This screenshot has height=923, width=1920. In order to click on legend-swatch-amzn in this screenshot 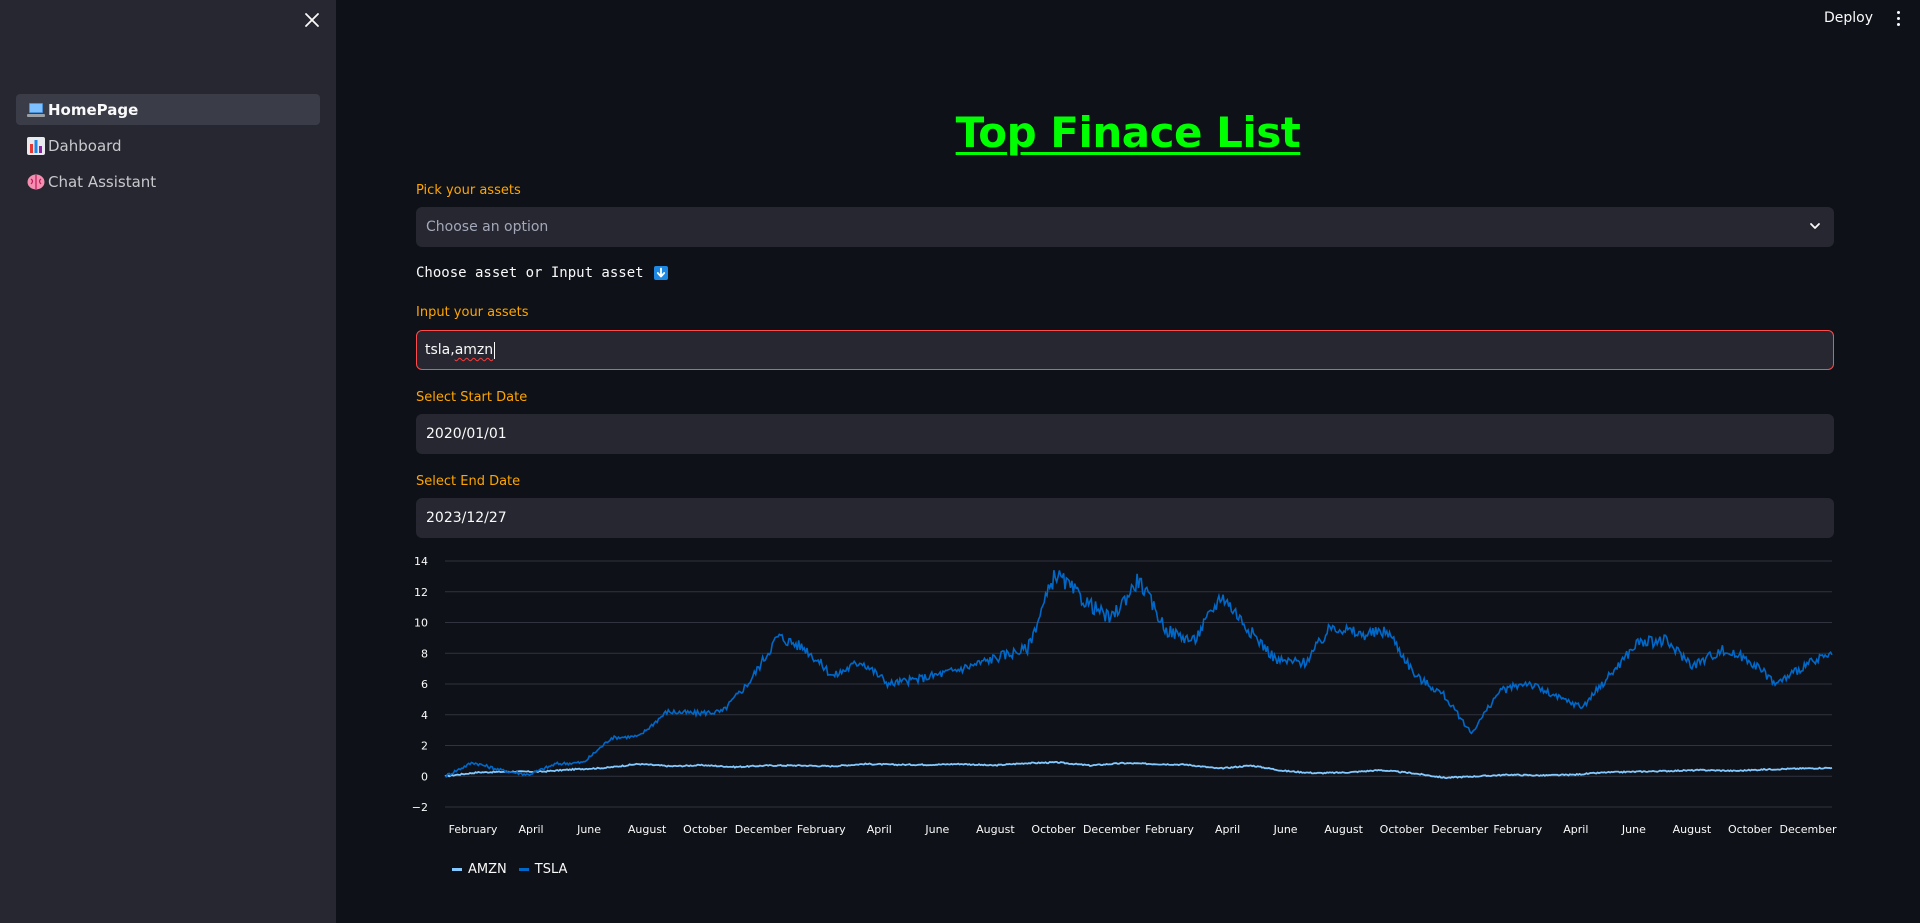, I will do `click(457, 869)`.